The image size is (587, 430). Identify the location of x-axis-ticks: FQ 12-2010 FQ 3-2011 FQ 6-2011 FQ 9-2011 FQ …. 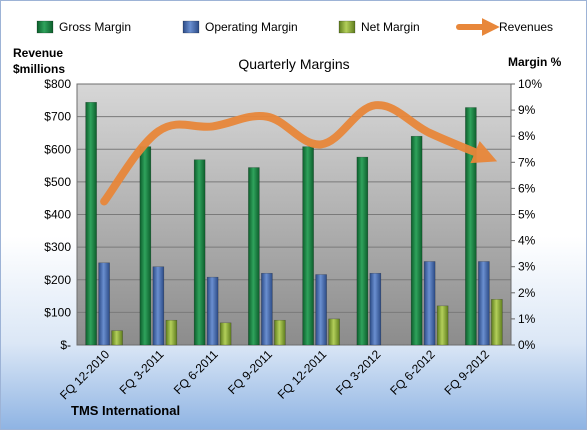
(274, 374).